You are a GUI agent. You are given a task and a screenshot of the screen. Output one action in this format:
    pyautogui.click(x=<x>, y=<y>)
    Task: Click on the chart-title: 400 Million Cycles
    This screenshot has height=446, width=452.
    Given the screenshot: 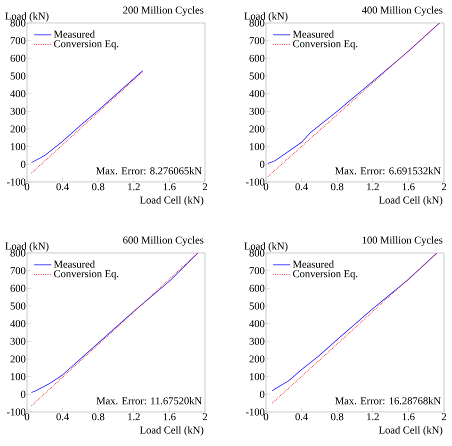 What is the action you would take?
    pyautogui.click(x=402, y=11)
    